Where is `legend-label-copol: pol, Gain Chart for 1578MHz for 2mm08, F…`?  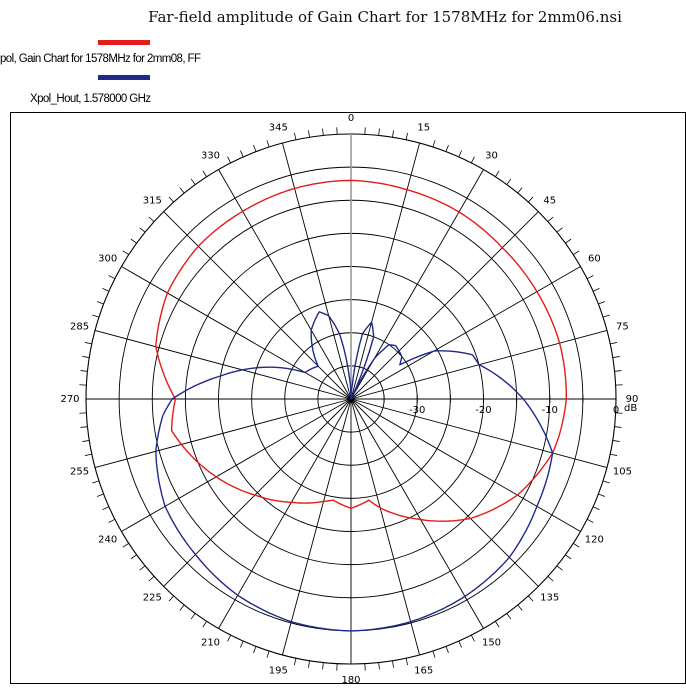
legend-label-copol: pol, Gain Chart for 1578MHz for 2mm08, F… is located at coordinates (100, 59).